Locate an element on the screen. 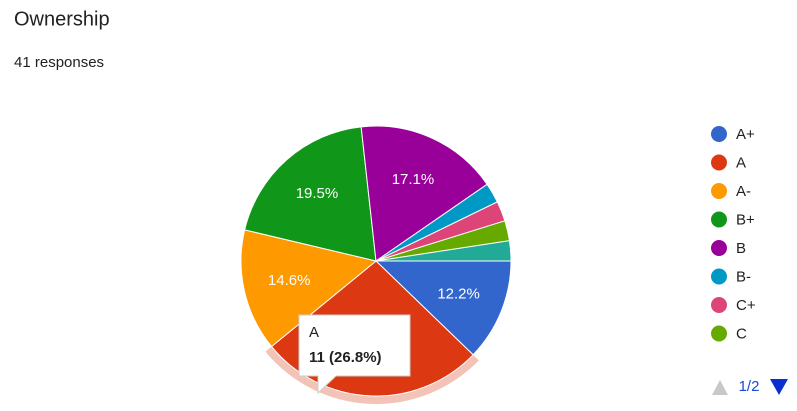  chart-subtitle: 41 responses is located at coordinates (59, 62).